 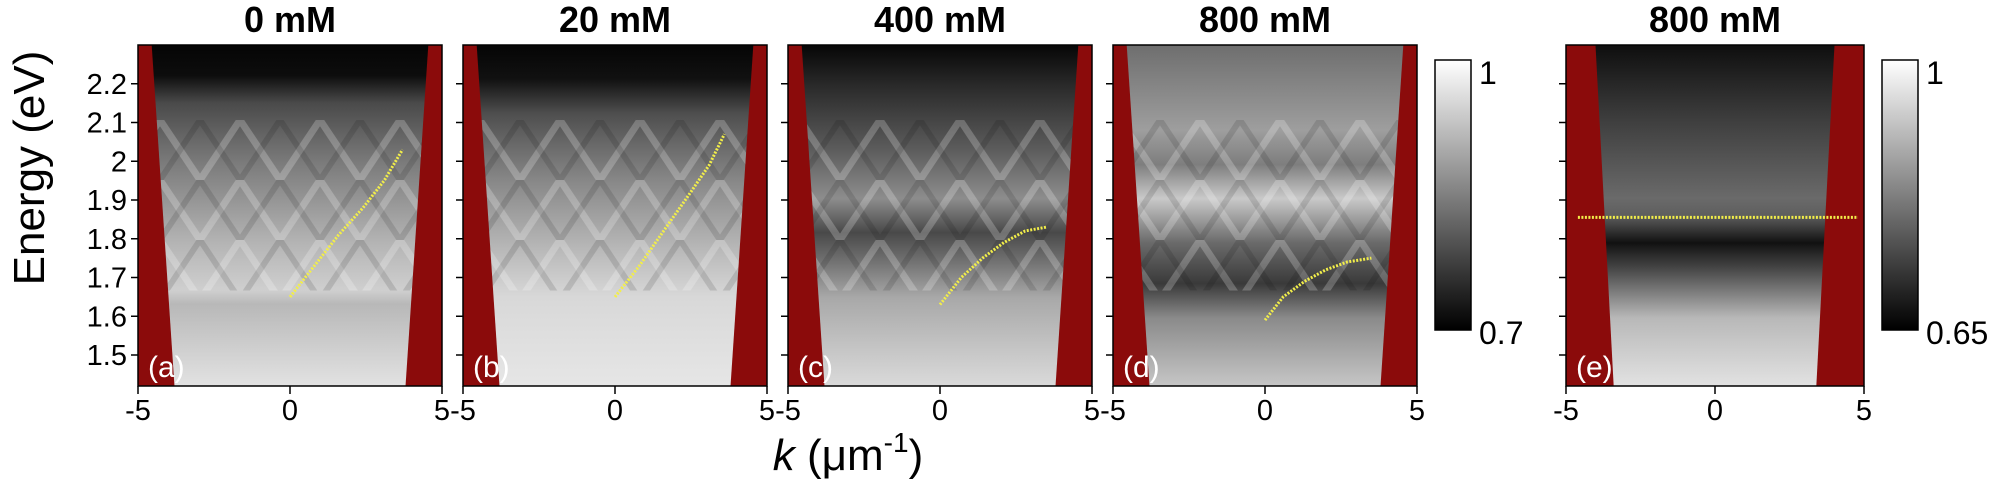 I want to click on x-axis-unit: (μm, so click(x=839, y=455).